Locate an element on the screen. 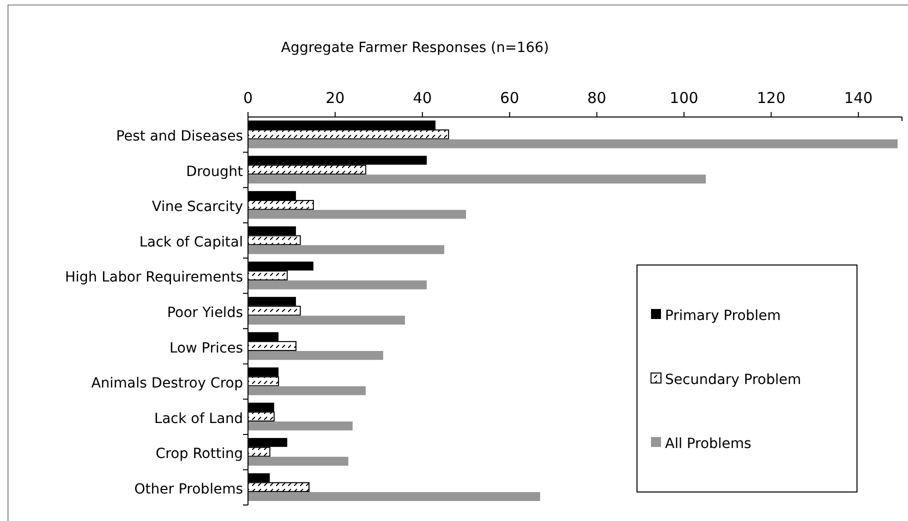  x-tick-label: 100 is located at coordinates (684, 98).